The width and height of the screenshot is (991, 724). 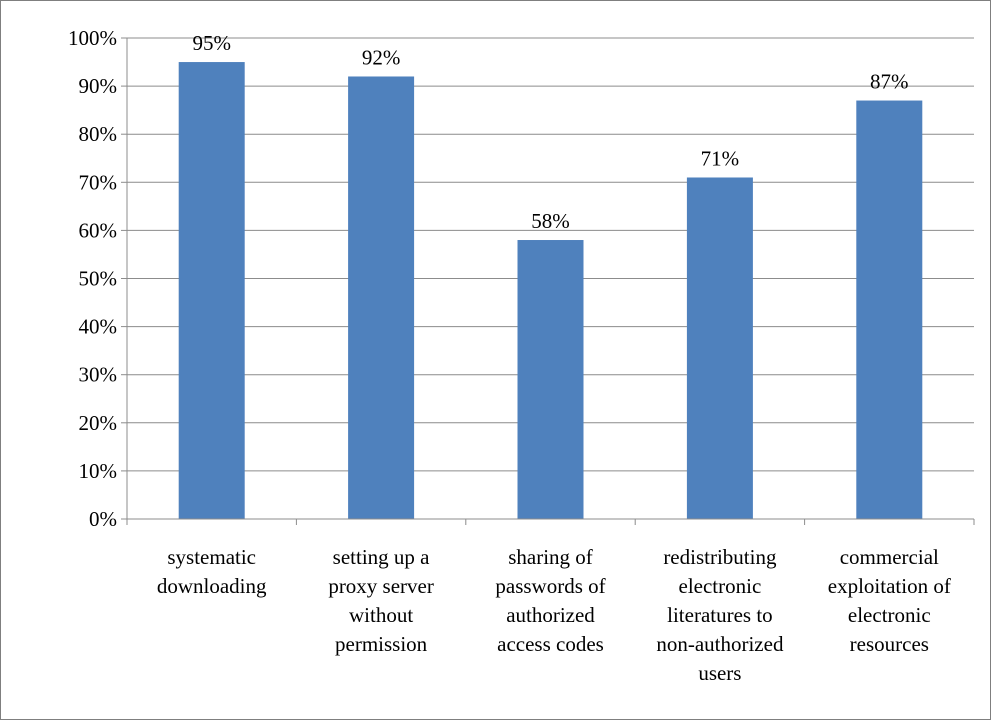 I want to click on x-category-label-line: downloading, so click(x=212, y=586).